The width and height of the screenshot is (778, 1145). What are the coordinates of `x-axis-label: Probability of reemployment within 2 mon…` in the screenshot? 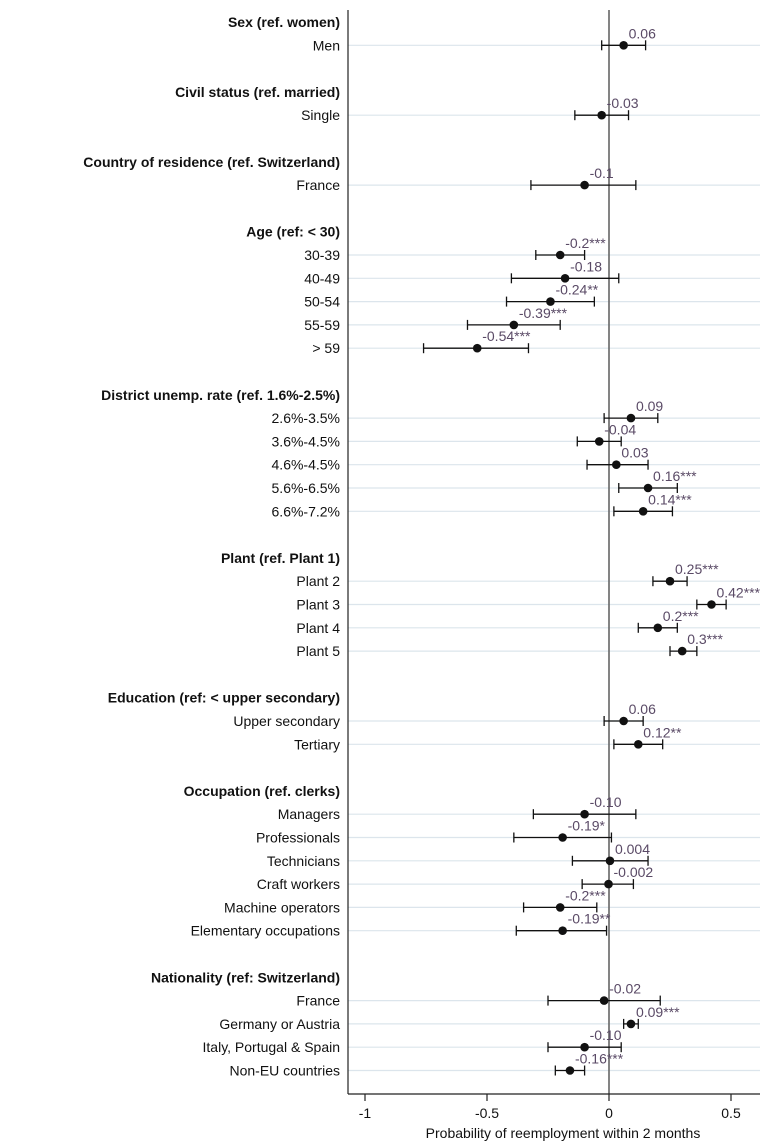 It's located at (563, 1133).